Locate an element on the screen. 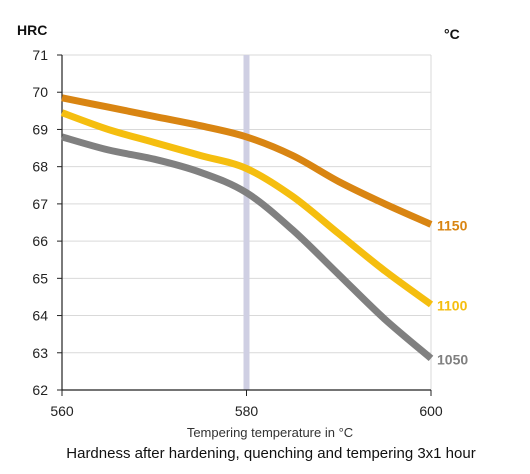 The height and width of the screenshot is (474, 530). y-tick-label-71: 71 is located at coordinates (40, 55).